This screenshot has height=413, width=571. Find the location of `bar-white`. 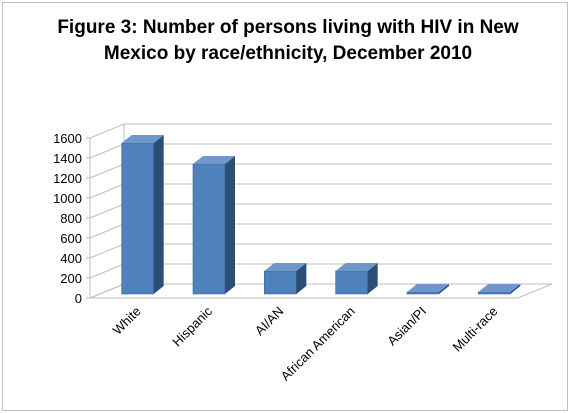

bar-white is located at coordinates (142, 215).